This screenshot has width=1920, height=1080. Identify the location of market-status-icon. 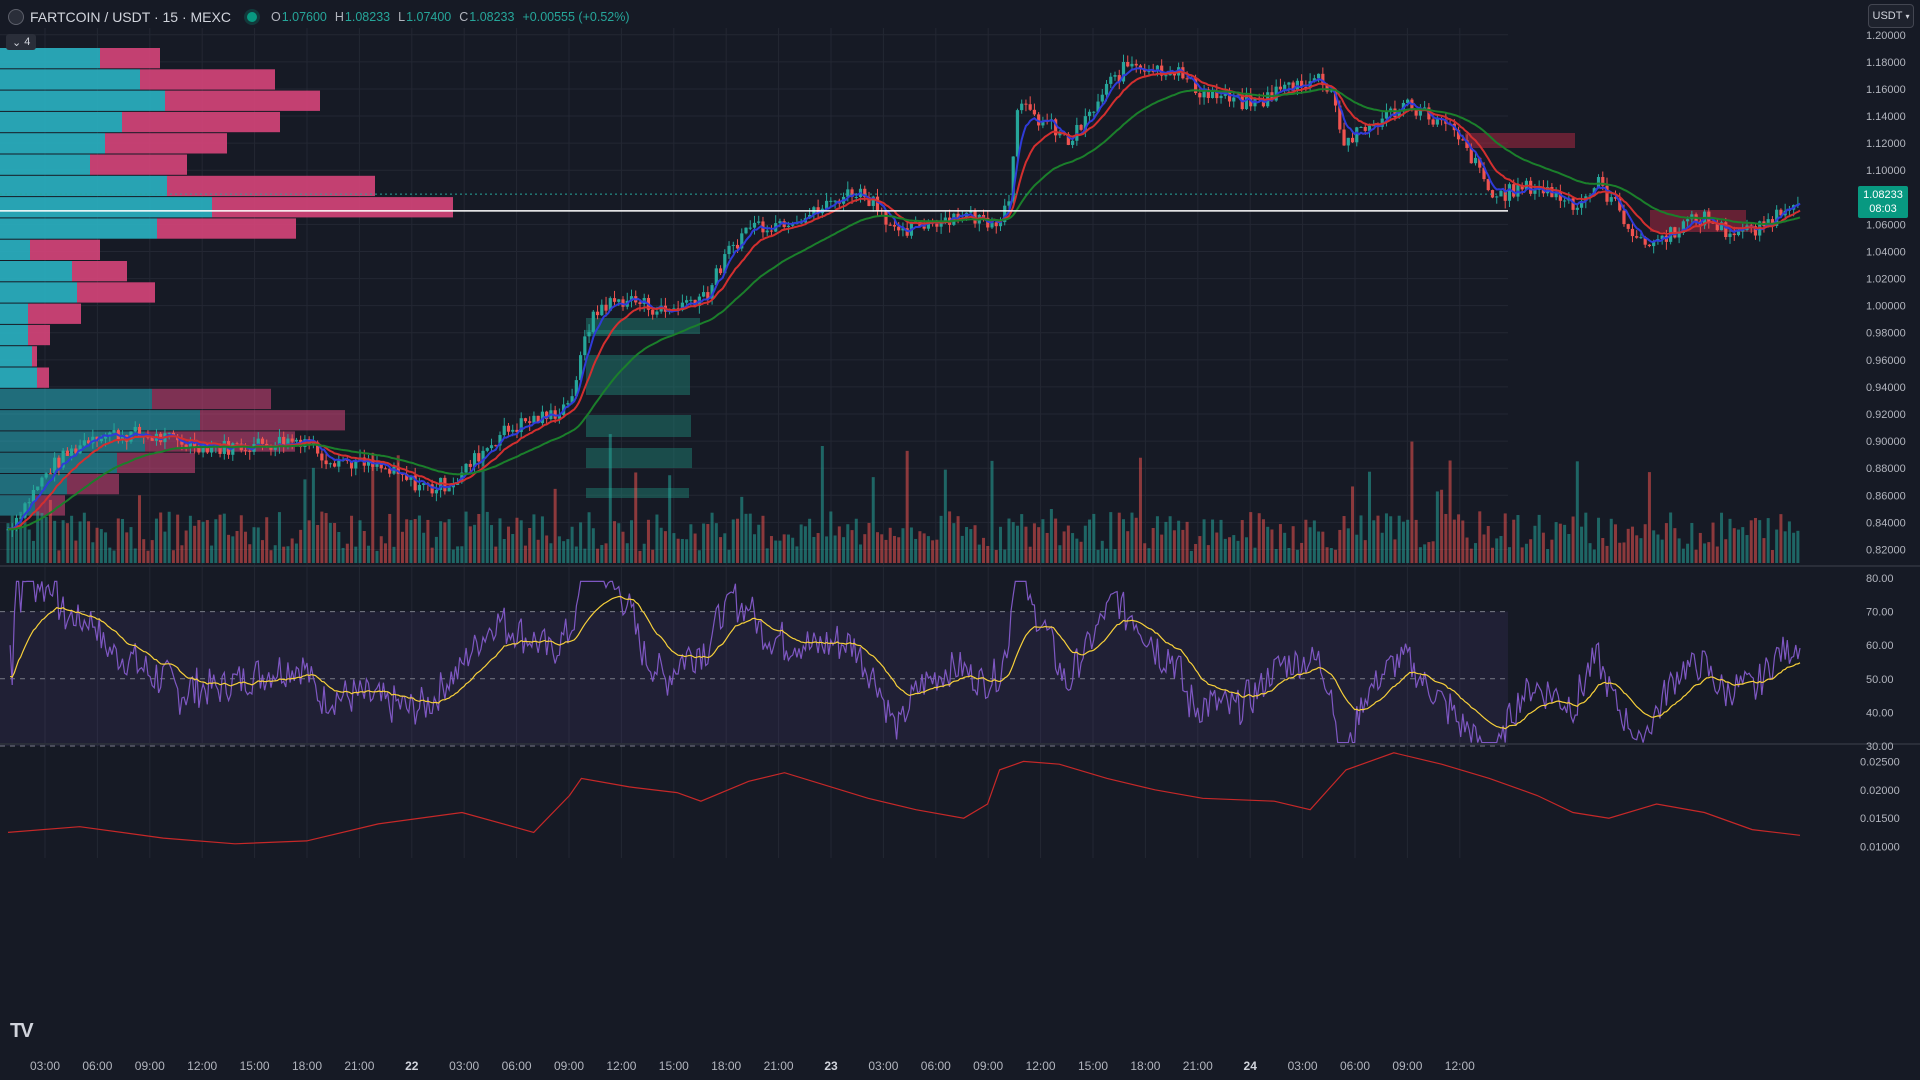
(251, 17).